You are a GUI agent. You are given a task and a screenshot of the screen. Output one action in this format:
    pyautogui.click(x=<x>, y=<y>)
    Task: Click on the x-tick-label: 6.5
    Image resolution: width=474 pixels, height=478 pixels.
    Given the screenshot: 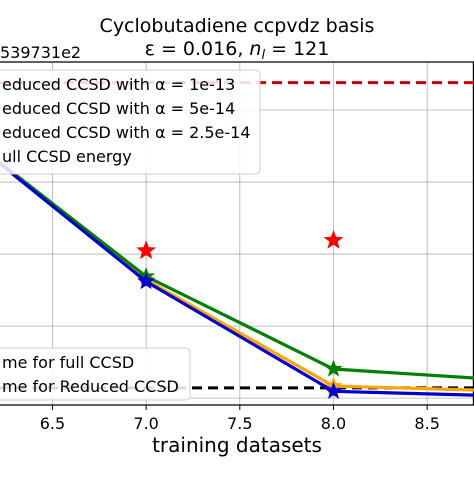 What is the action you would take?
    pyautogui.click(x=52, y=423)
    